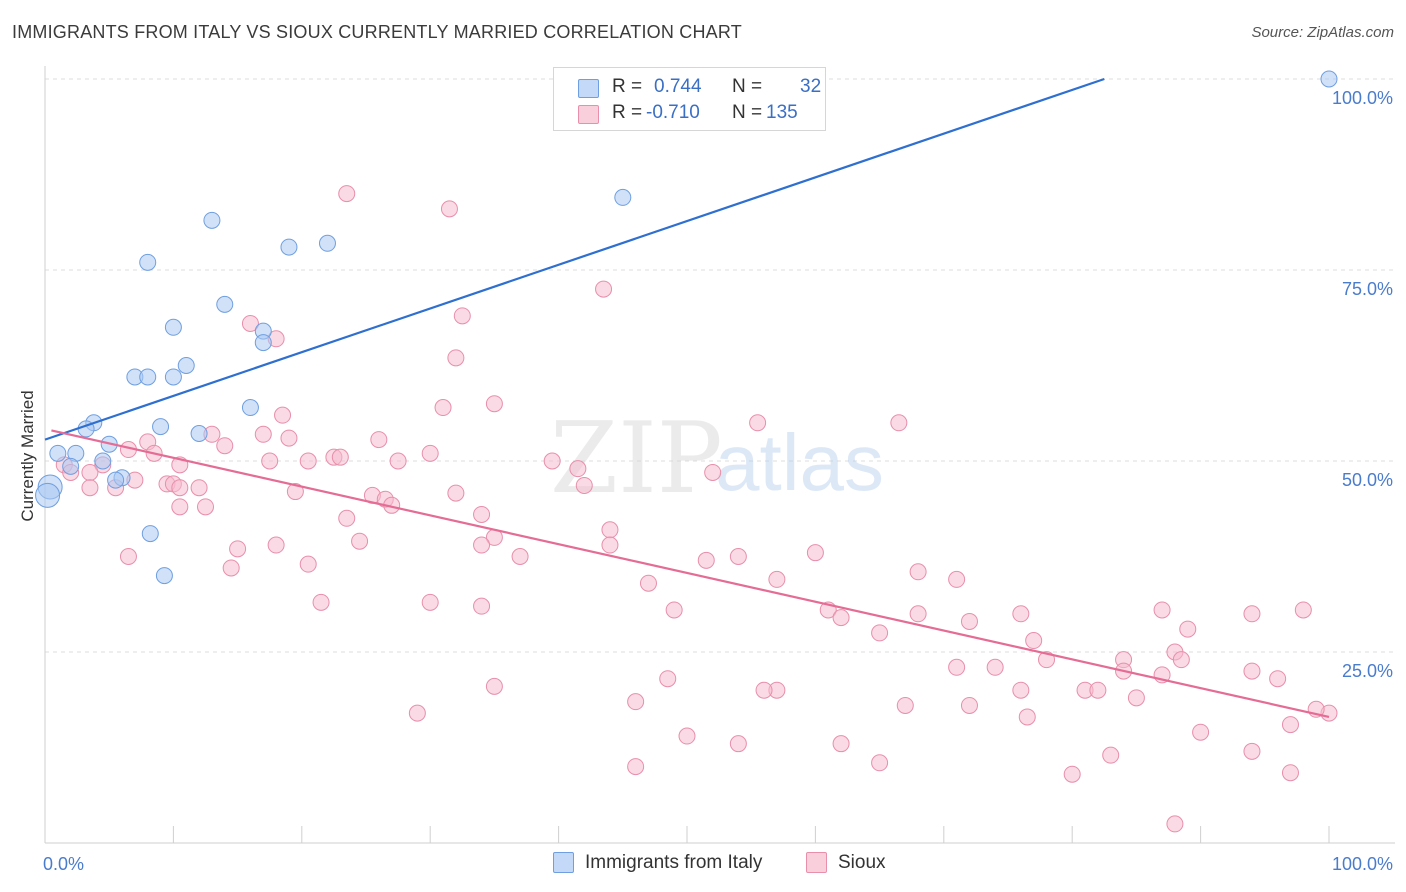  What do you see at coordinates (1362, 864) in the screenshot?
I see `x-tick-label: 100.0%` at bounding box center [1362, 864].